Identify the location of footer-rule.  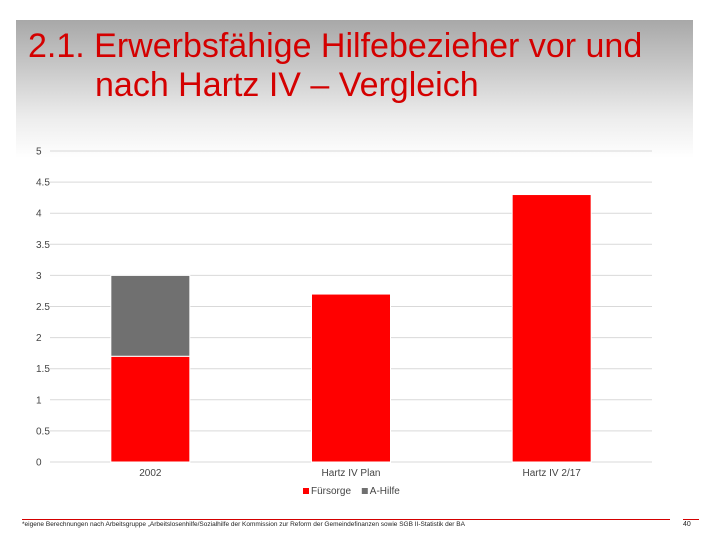
(346, 519).